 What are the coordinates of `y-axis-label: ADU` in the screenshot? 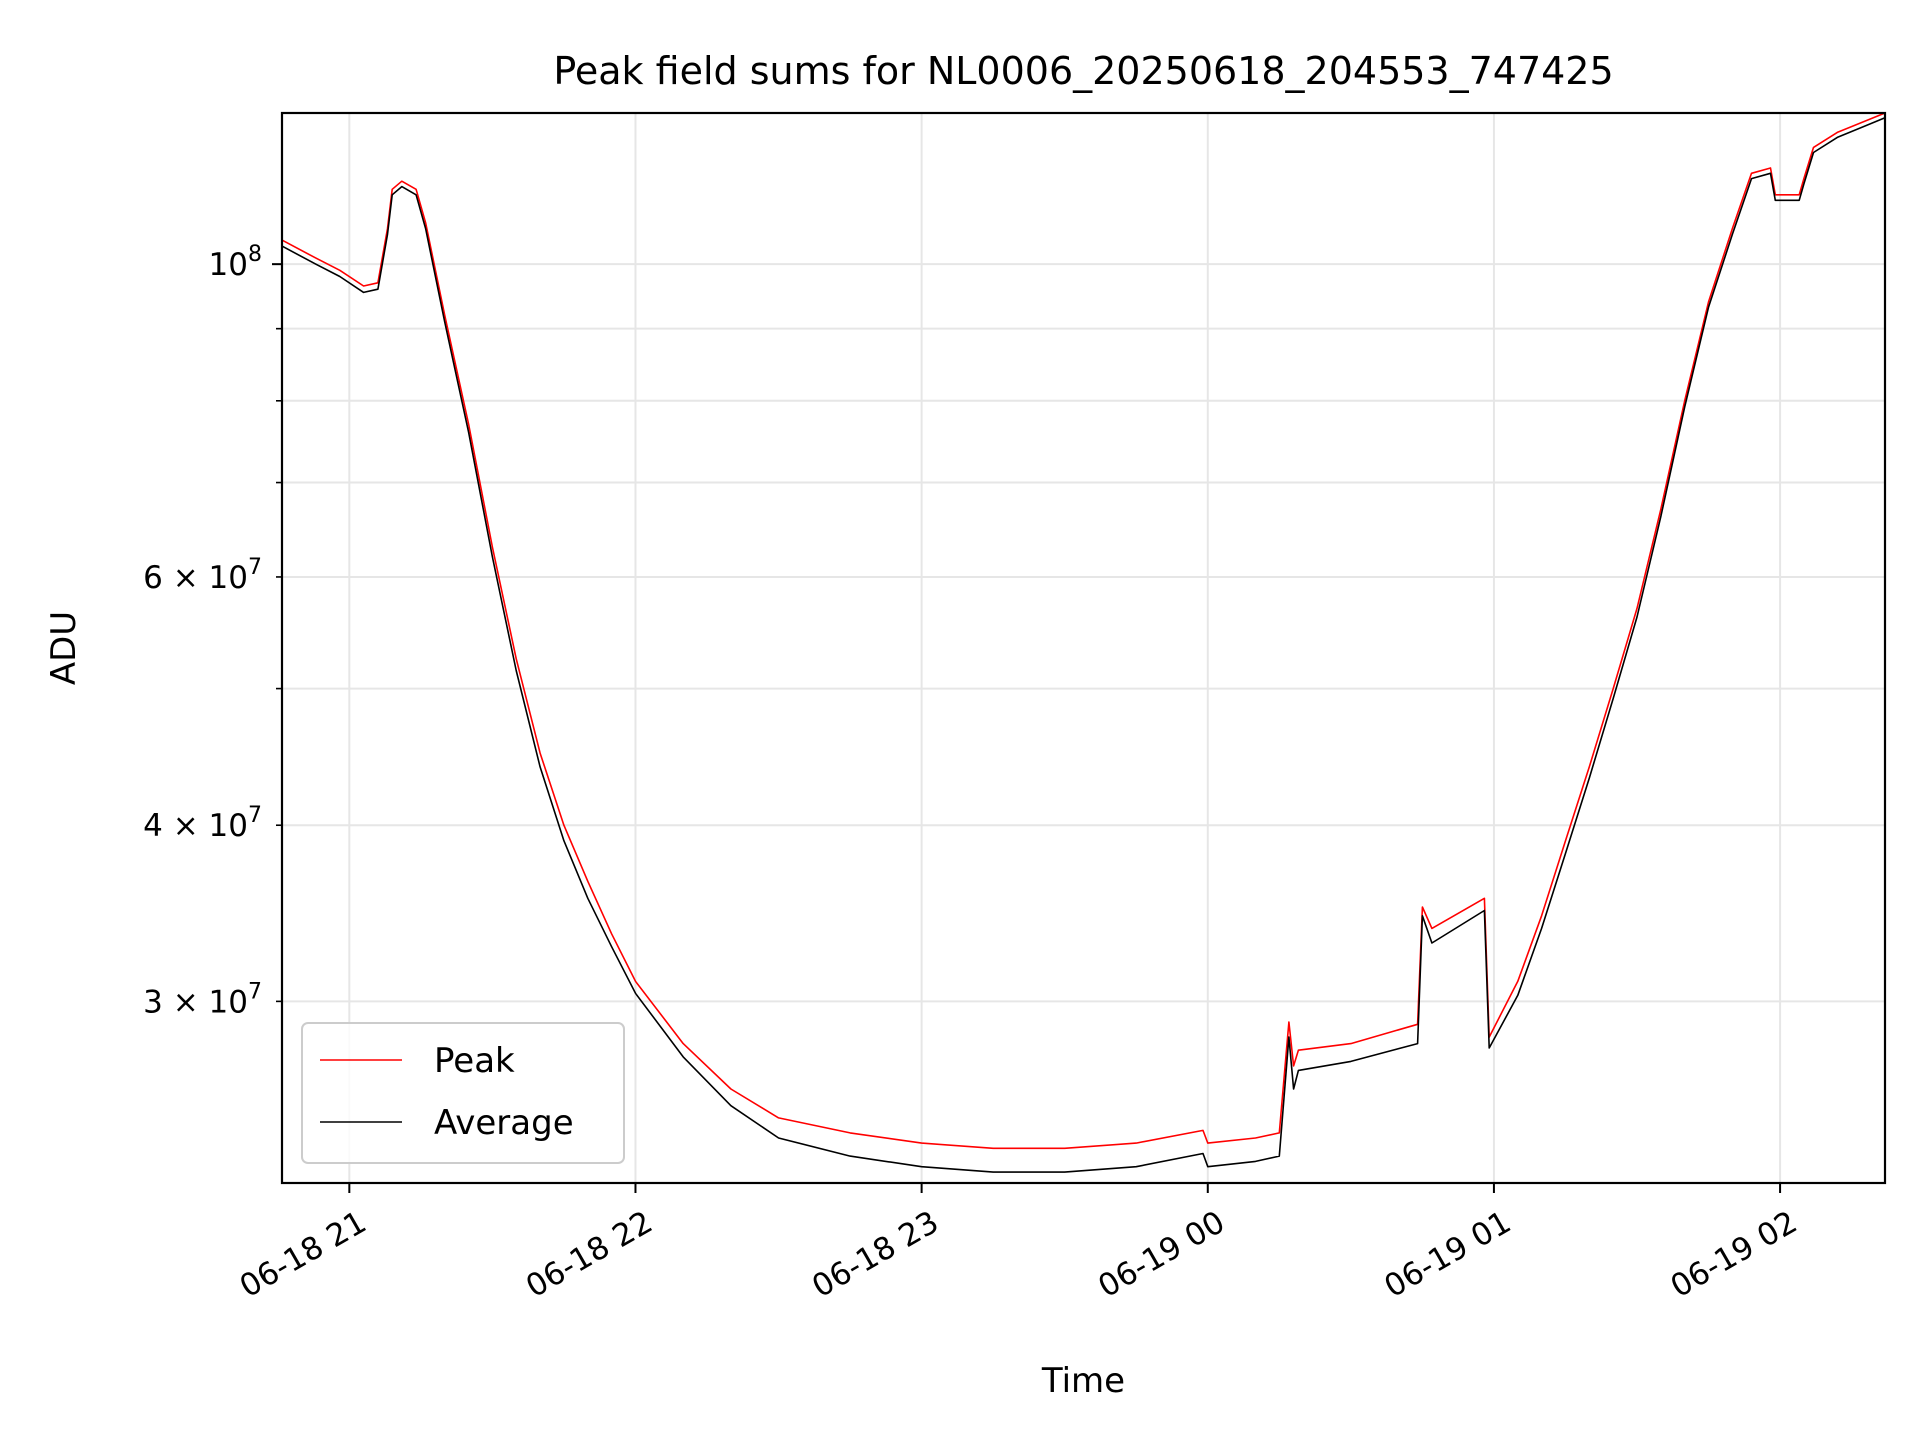 It's located at (64, 648).